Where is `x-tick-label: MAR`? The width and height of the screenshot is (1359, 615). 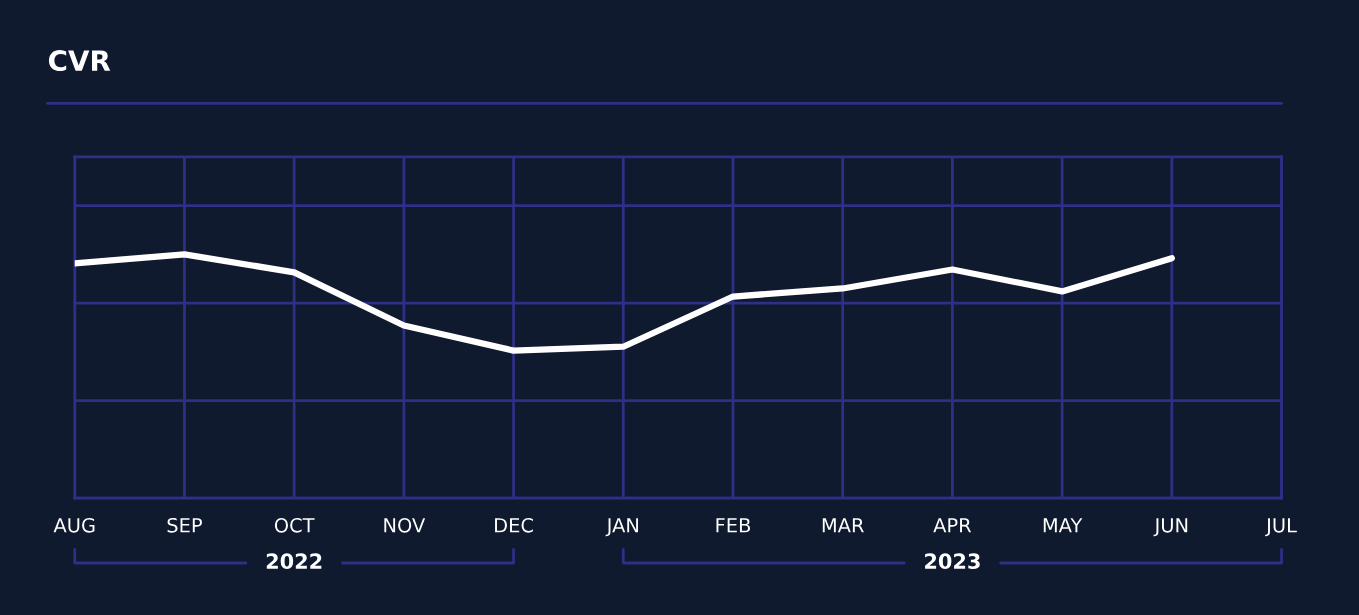
x-tick-label: MAR is located at coordinates (843, 525).